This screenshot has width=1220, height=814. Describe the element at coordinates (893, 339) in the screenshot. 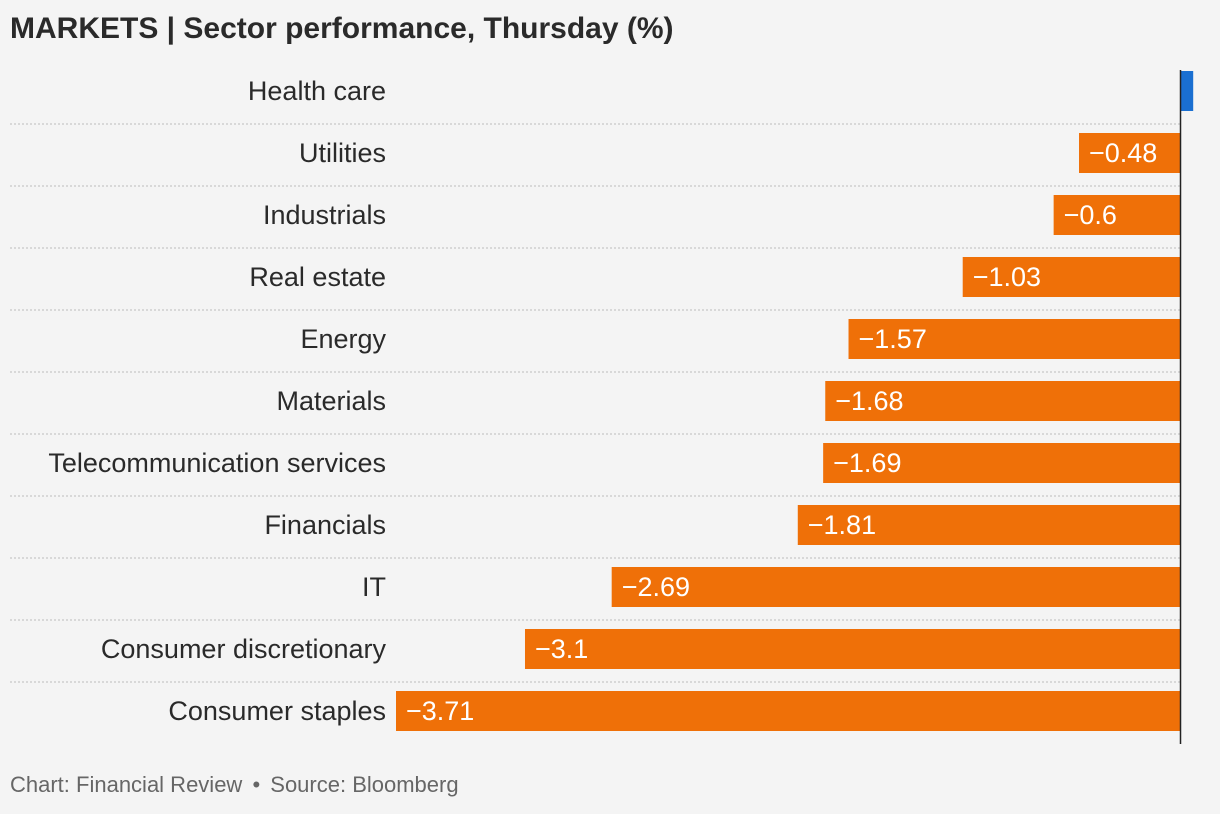

I see `value-label: −1.57` at that location.